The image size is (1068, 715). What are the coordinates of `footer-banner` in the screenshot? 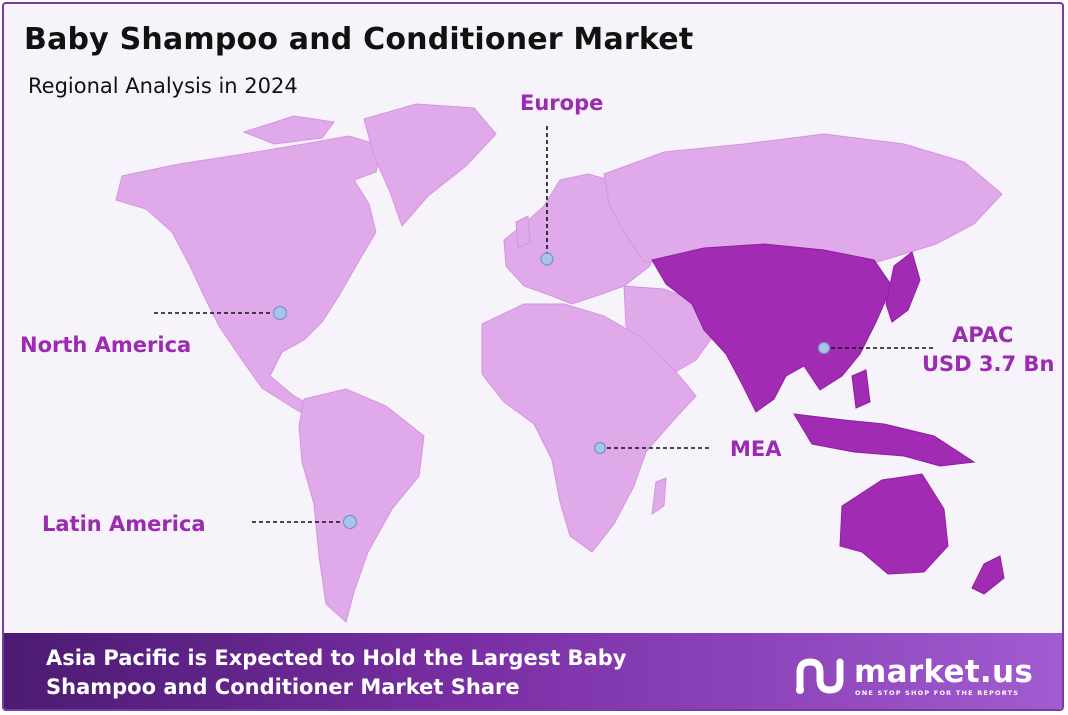 It's located at (533, 671).